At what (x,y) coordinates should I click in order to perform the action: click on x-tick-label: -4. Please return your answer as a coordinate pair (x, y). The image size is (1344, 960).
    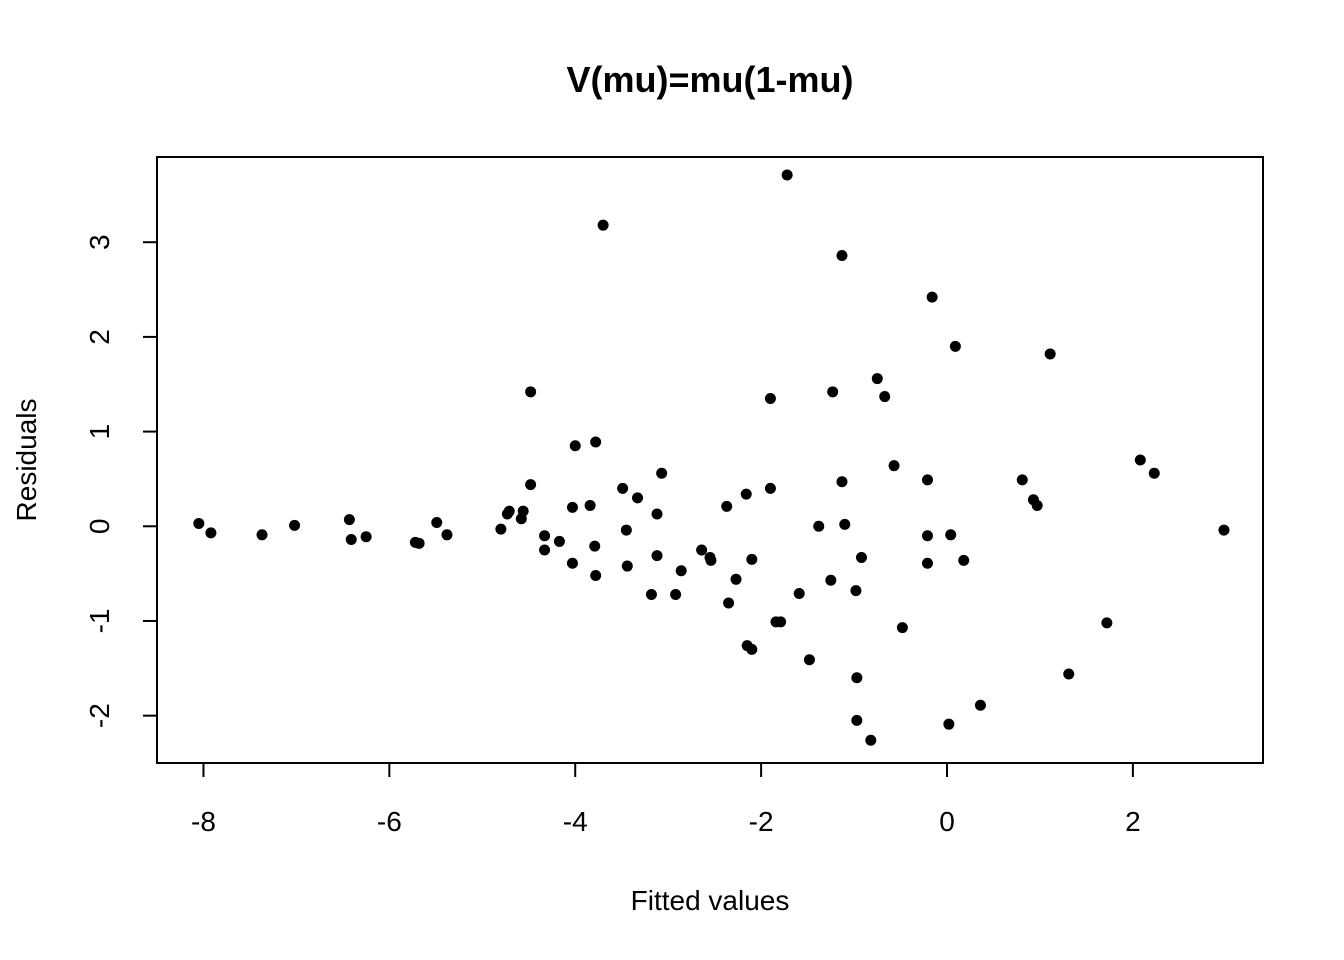
    Looking at the image, I should click on (575, 821).